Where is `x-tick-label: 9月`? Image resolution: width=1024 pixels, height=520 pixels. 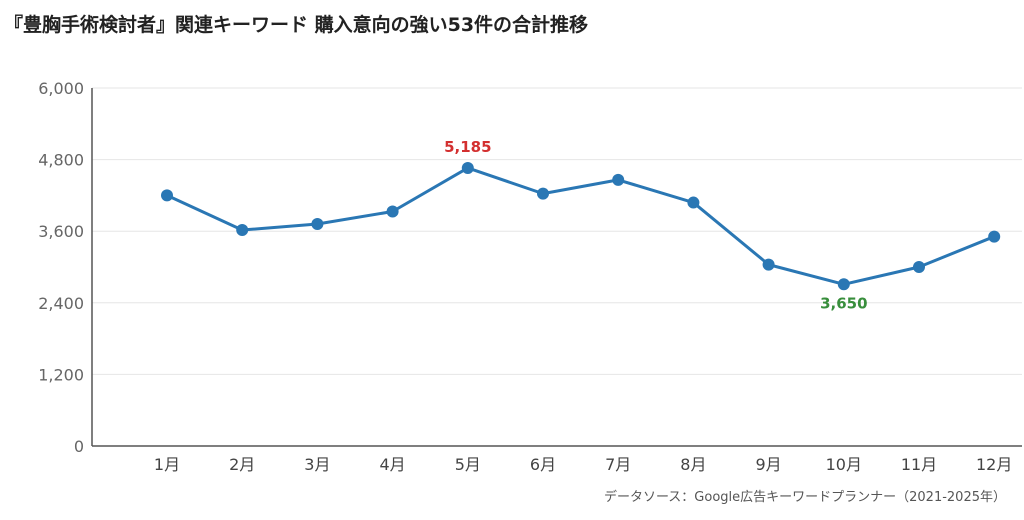
x-tick-label: 9月 is located at coordinates (769, 464).